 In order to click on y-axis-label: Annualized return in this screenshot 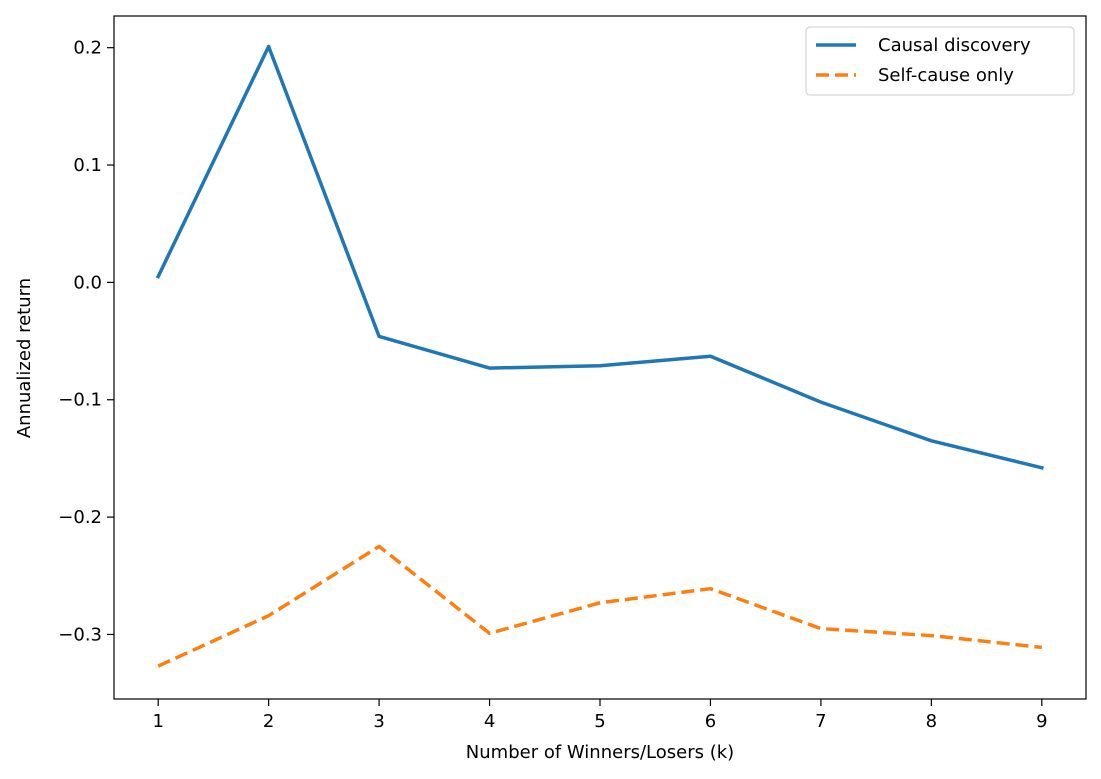, I will do `click(24, 358)`.